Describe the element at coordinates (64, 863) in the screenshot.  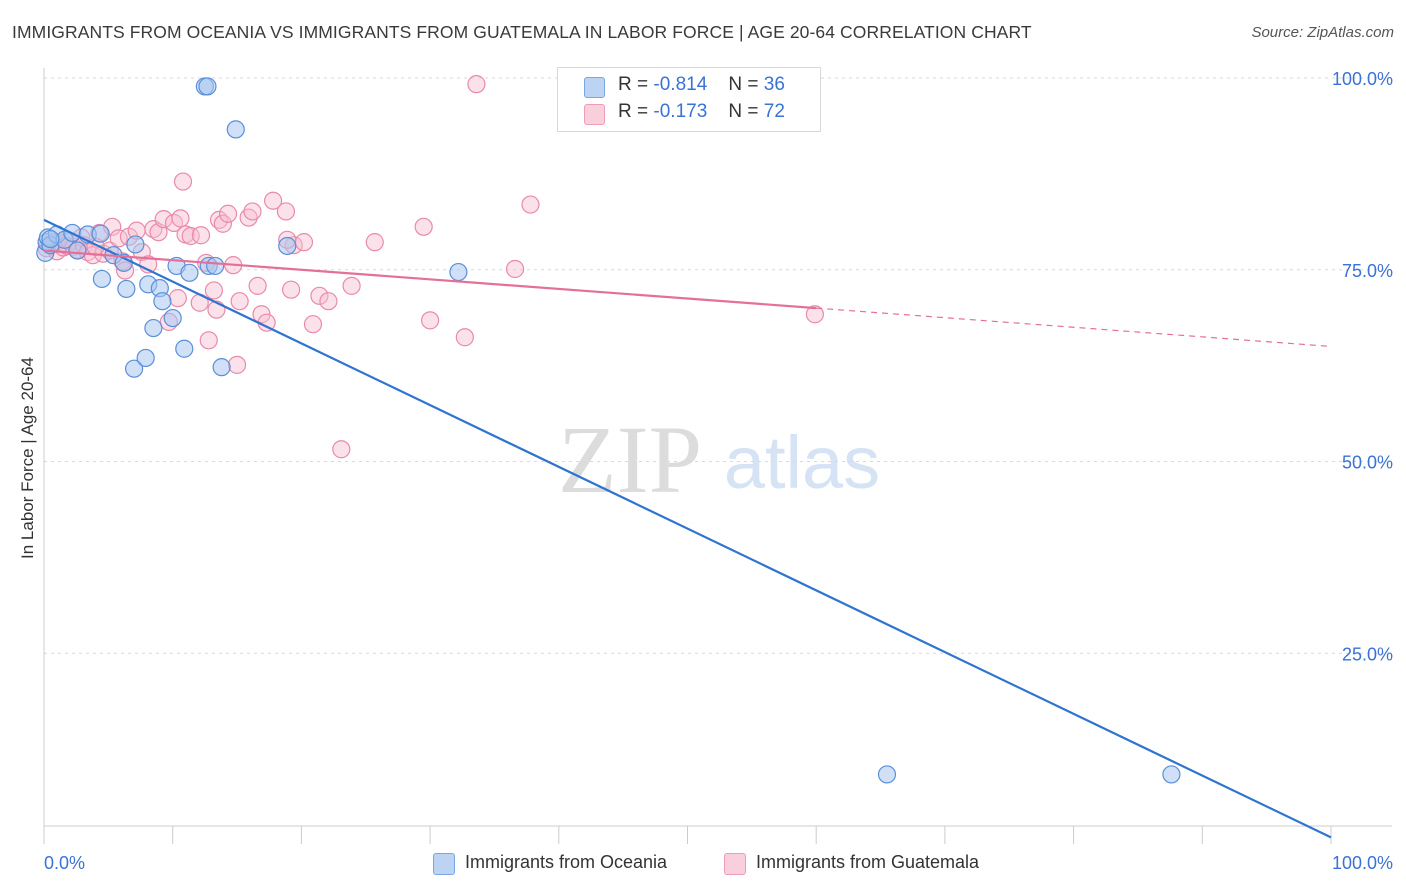
I see `x-tick-label-0: 0.0%` at that location.